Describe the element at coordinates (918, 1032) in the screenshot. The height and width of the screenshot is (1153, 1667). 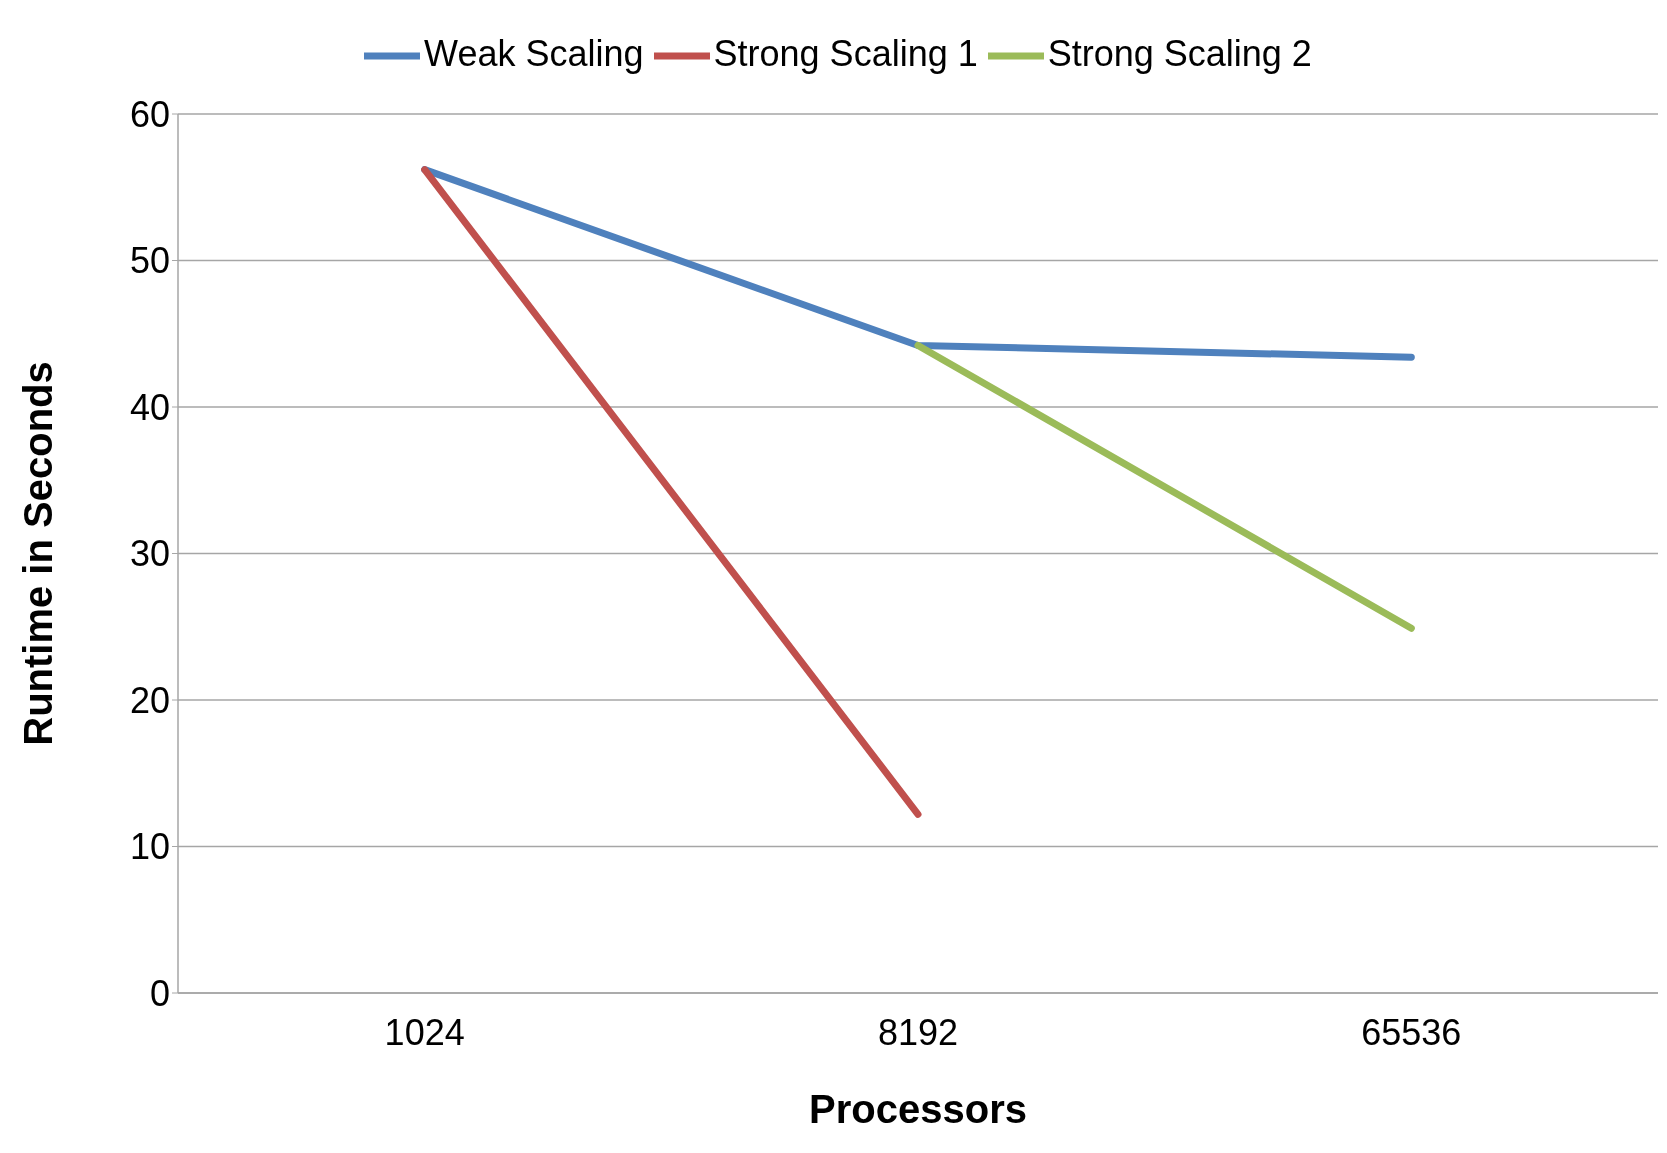
I see `x-tick-label: 8192` at that location.